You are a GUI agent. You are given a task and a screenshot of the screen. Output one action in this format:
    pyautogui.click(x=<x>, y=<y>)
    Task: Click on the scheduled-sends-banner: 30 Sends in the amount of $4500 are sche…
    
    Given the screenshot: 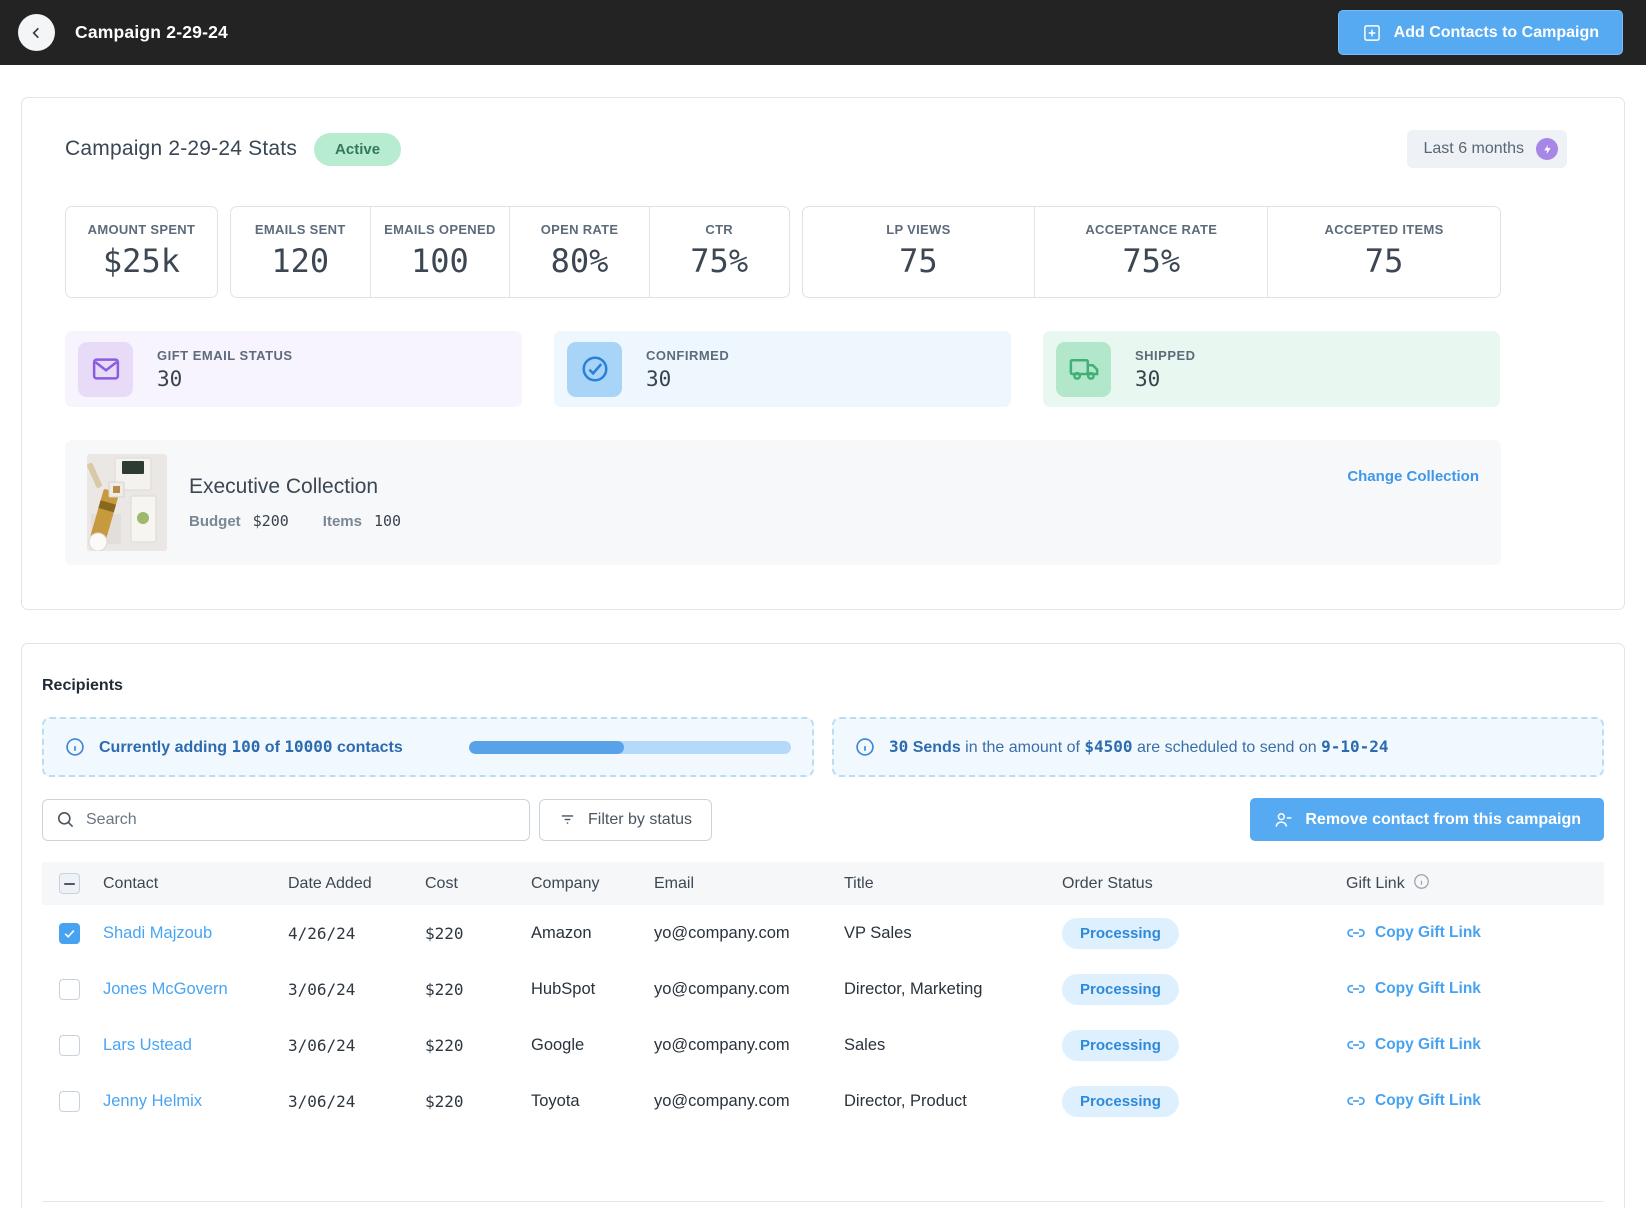 What is the action you would take?
    pyautogui.click(x=1218, y=747)
    